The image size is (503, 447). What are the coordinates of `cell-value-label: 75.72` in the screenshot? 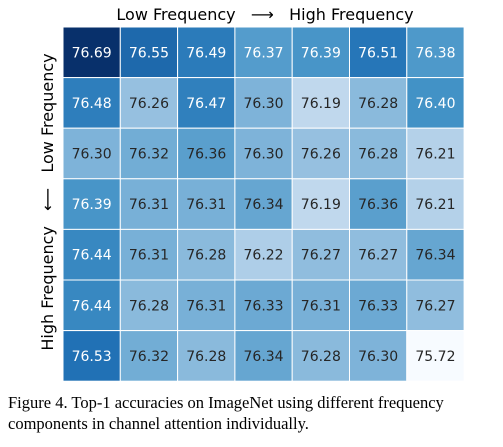 It's located at (435, 357).